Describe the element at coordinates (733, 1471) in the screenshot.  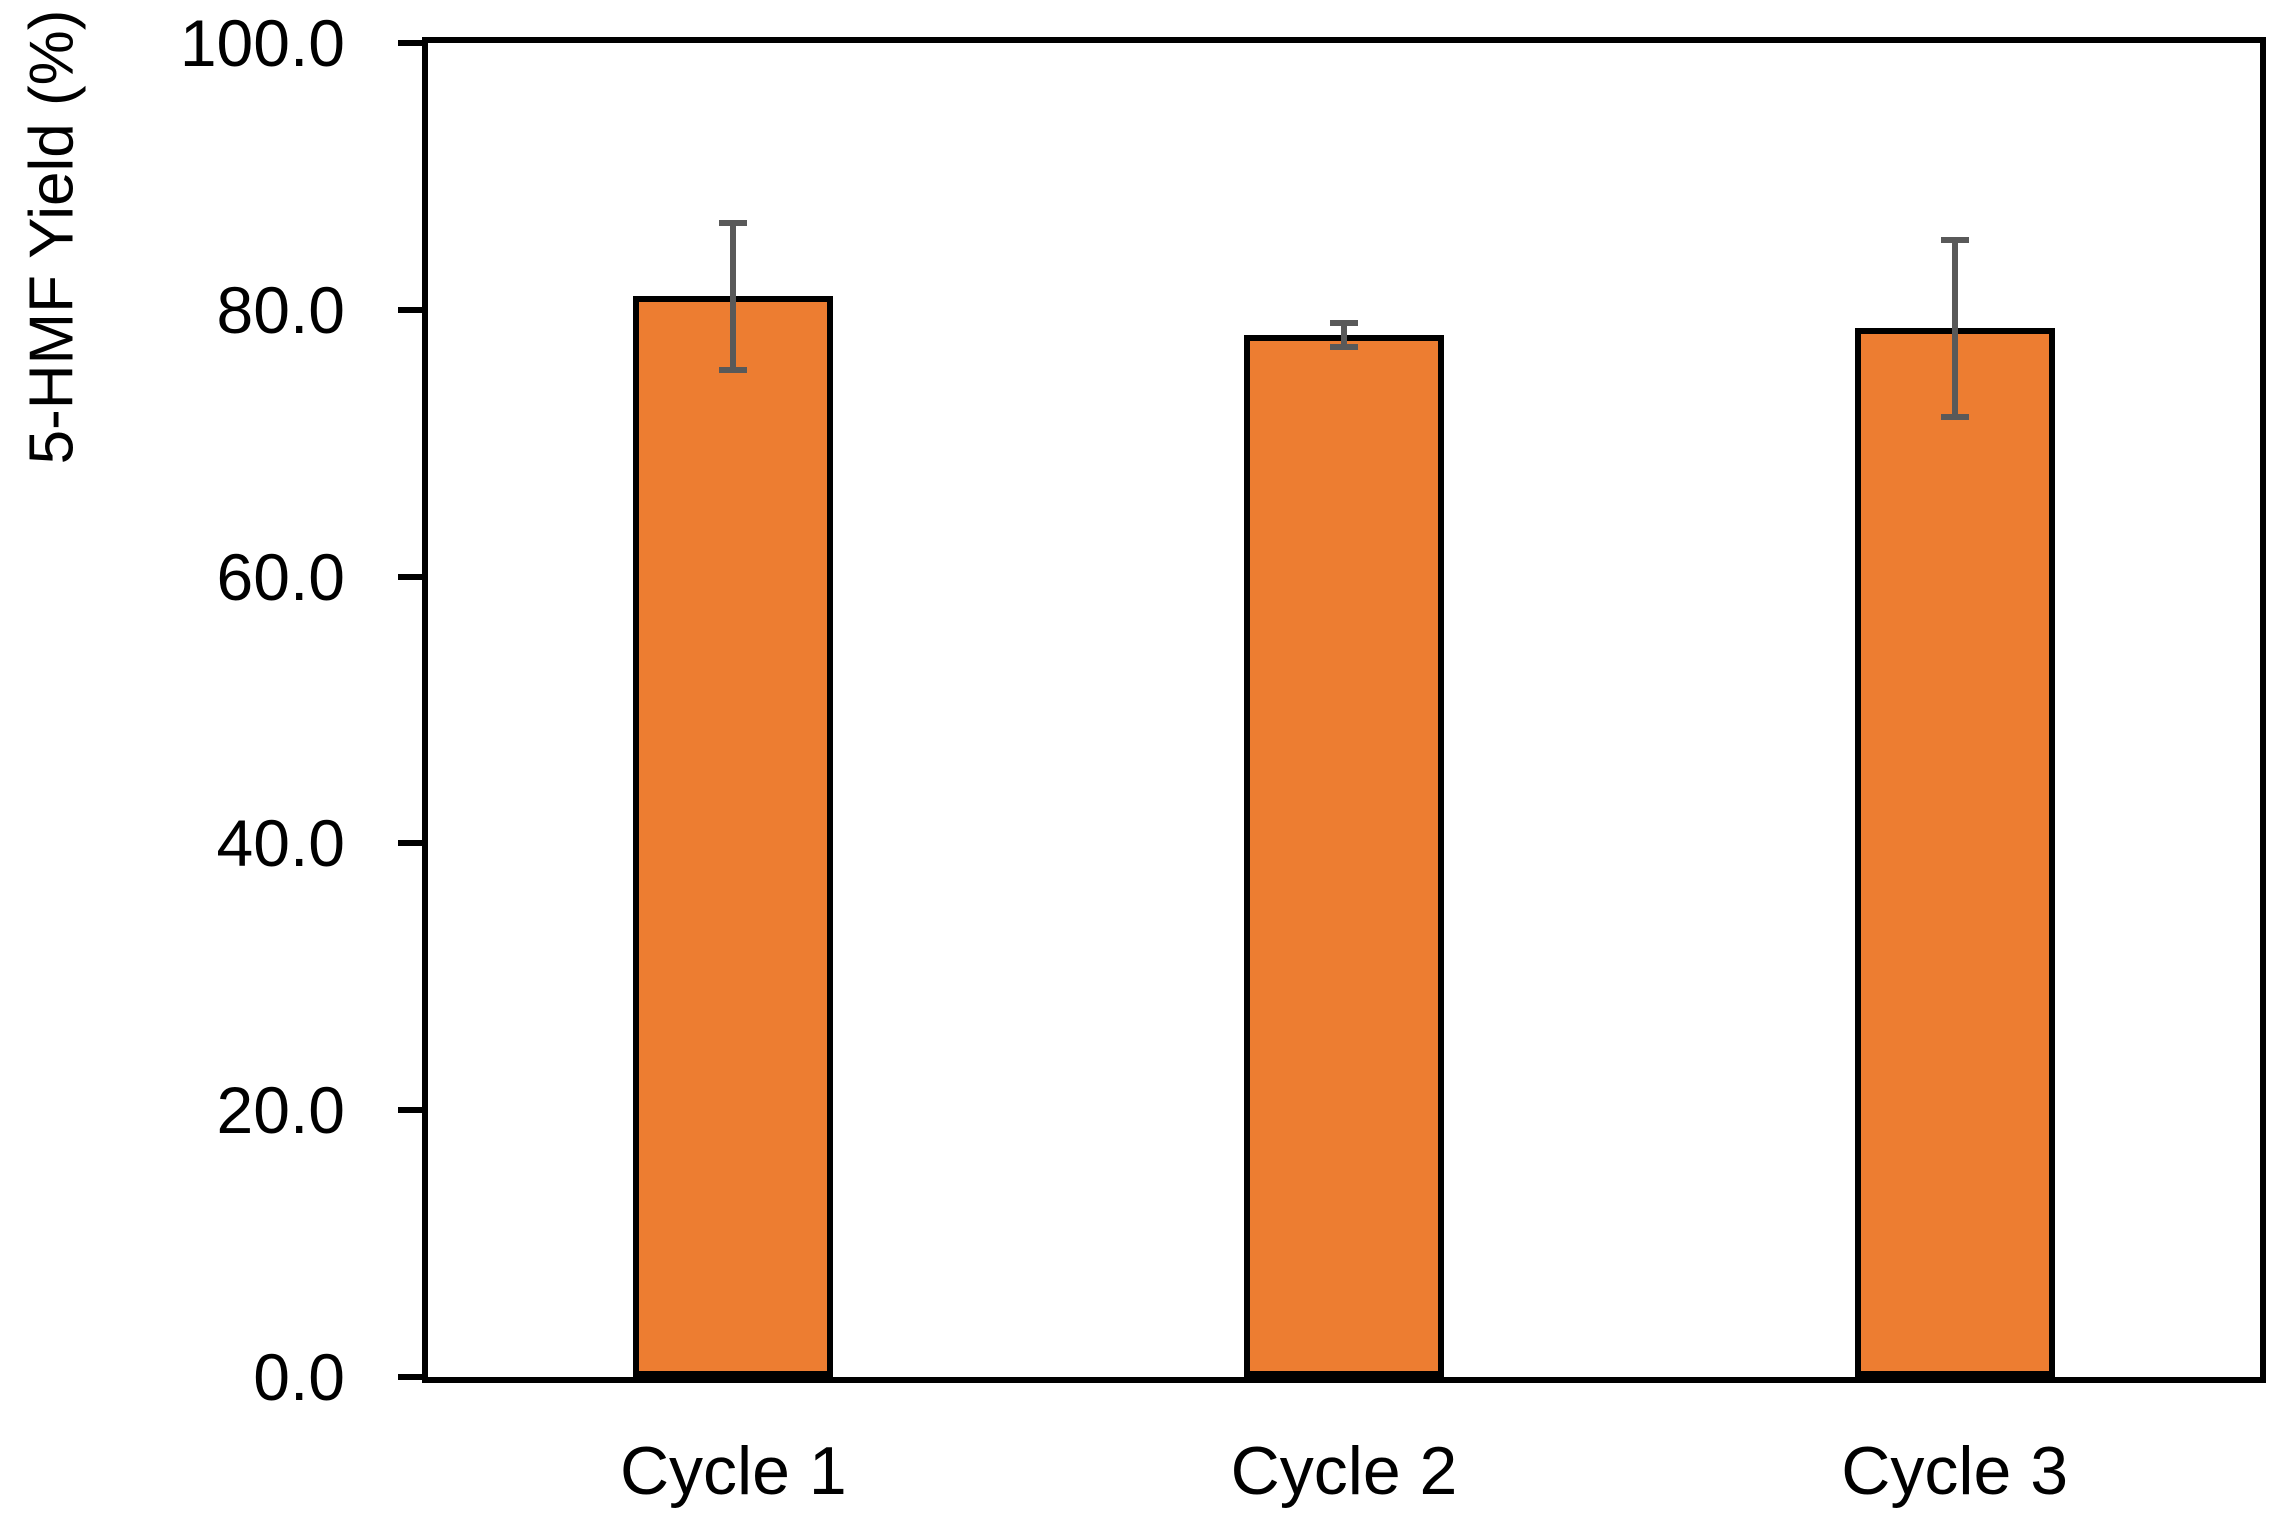
I see `x-tick-label: Cycle 1` at that location.